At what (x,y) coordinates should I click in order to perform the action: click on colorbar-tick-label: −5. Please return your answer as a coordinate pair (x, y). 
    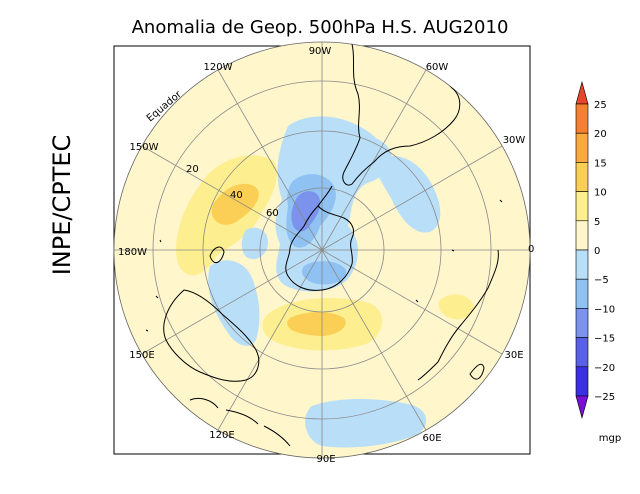
    Looking at the image, I should click on (601, 280).